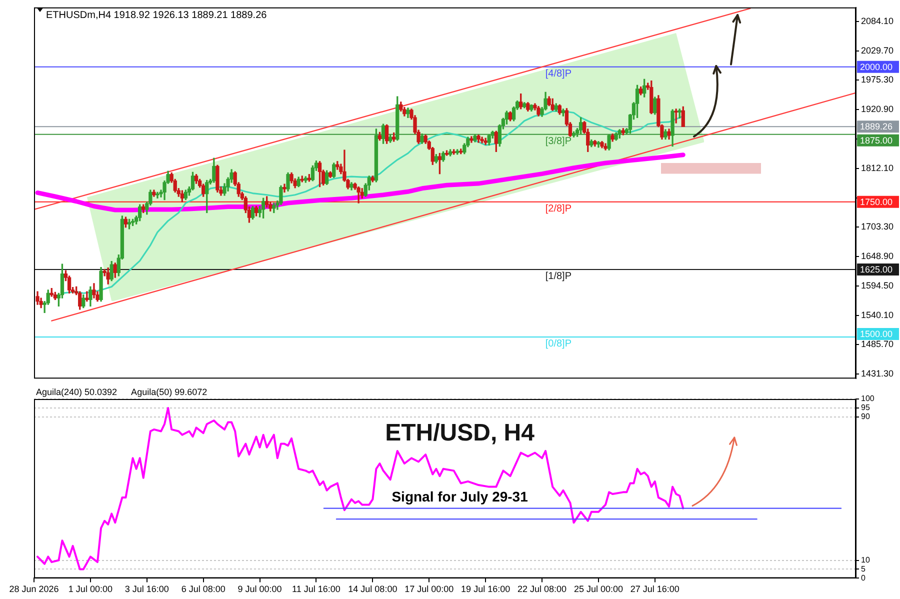 The height and width of the screenshot is (599, 900). I want to click on ref-line-label: [3/8]P, so click(558, 142).